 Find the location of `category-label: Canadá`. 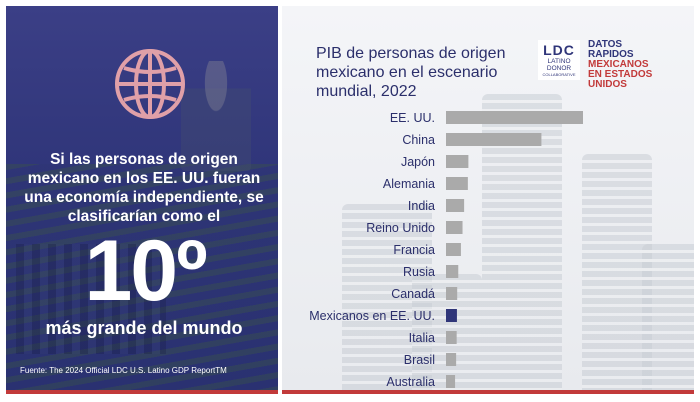

category-label: Canadá is located at coordinates (413, 294).